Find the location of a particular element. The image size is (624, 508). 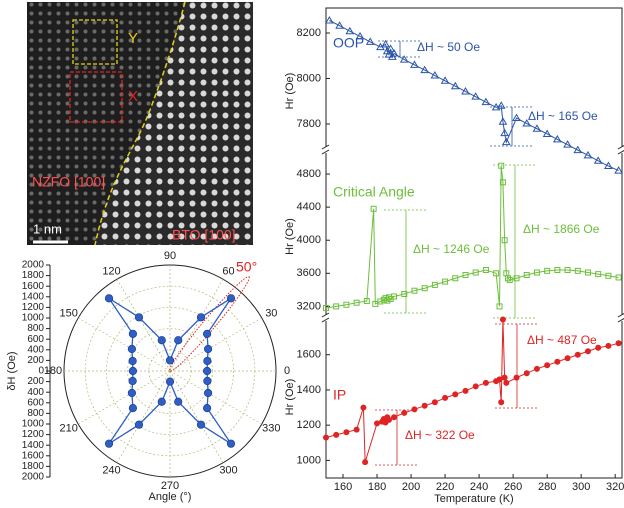

y-tick-label: 8200 is located at coordinates (309, 33).